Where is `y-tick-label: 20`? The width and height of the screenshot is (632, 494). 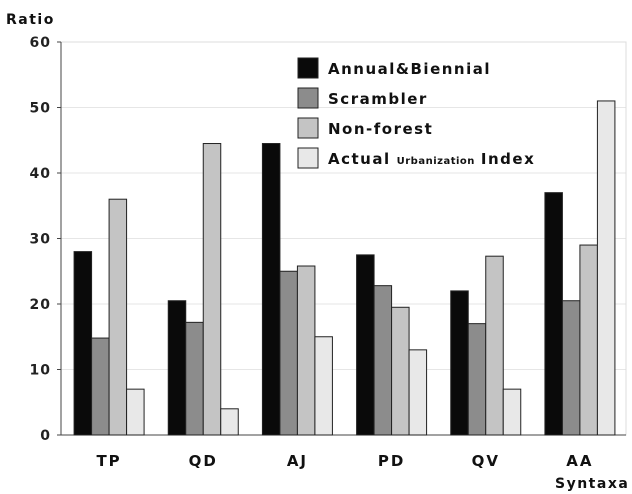
y-tick-label: 20 is located at coordinates (40, 305).